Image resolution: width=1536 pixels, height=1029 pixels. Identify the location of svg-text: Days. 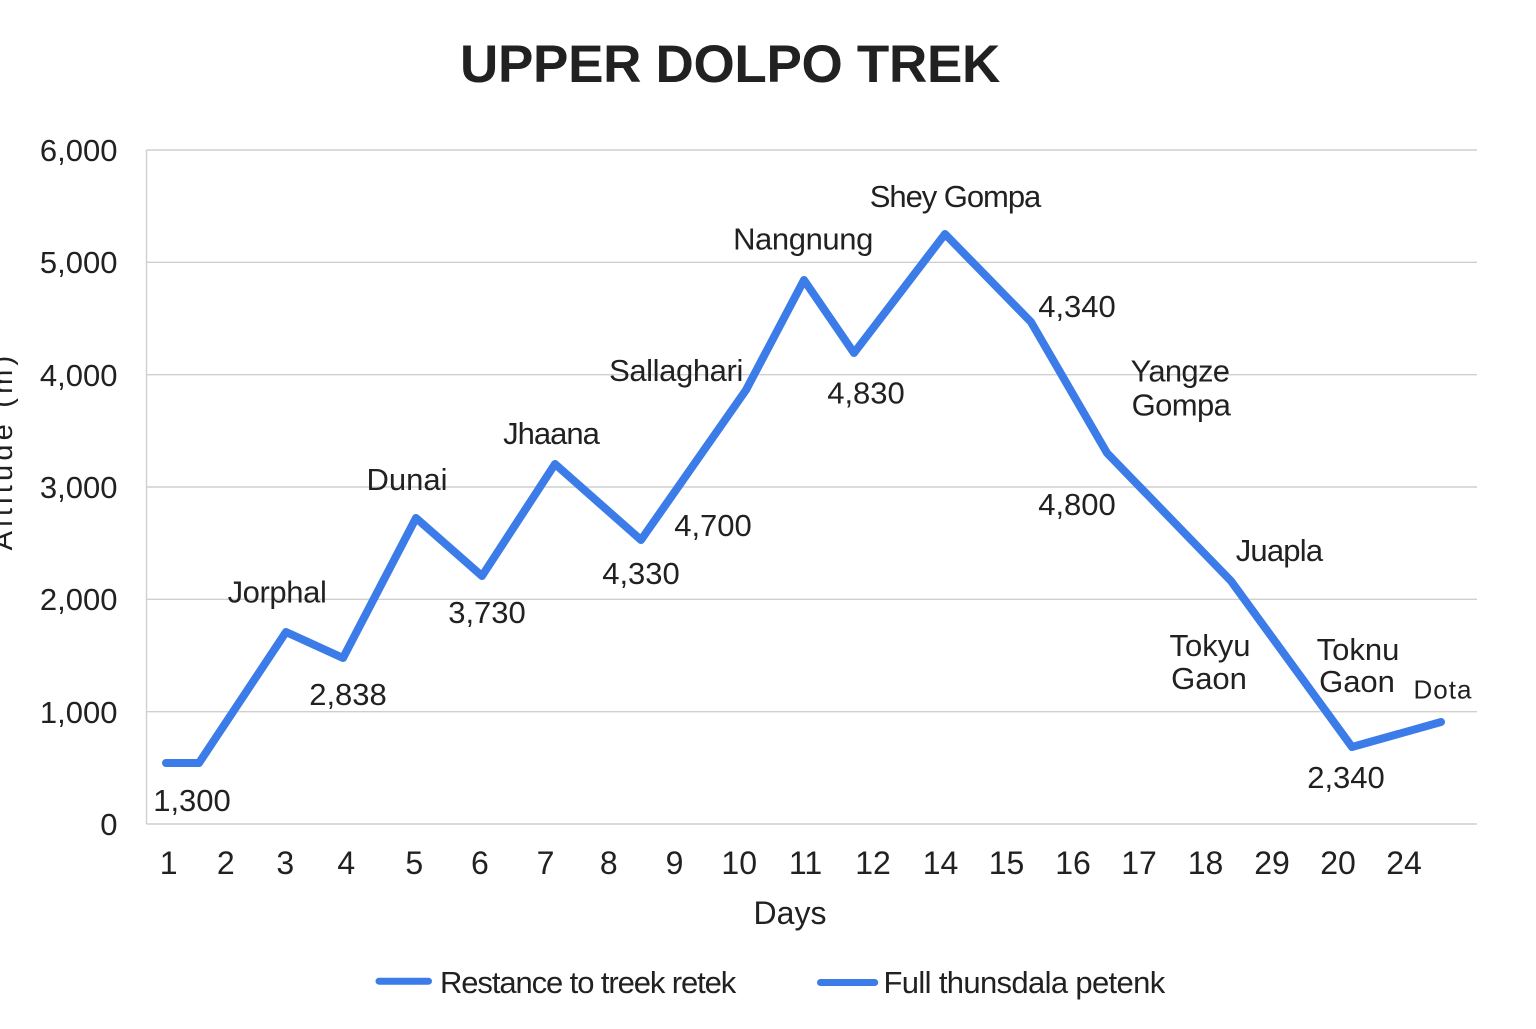
(790, 913).